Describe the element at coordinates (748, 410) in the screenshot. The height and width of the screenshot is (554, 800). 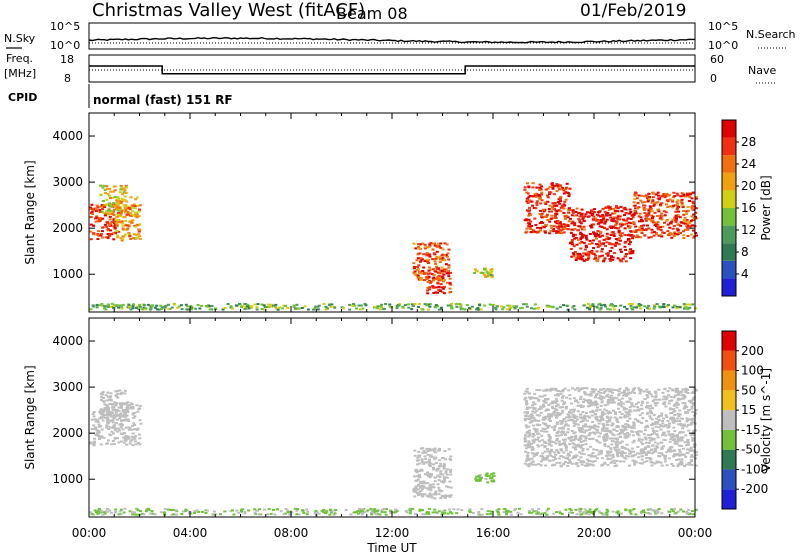
I see `velocity-colorbar-tick-3: 15` at that location.